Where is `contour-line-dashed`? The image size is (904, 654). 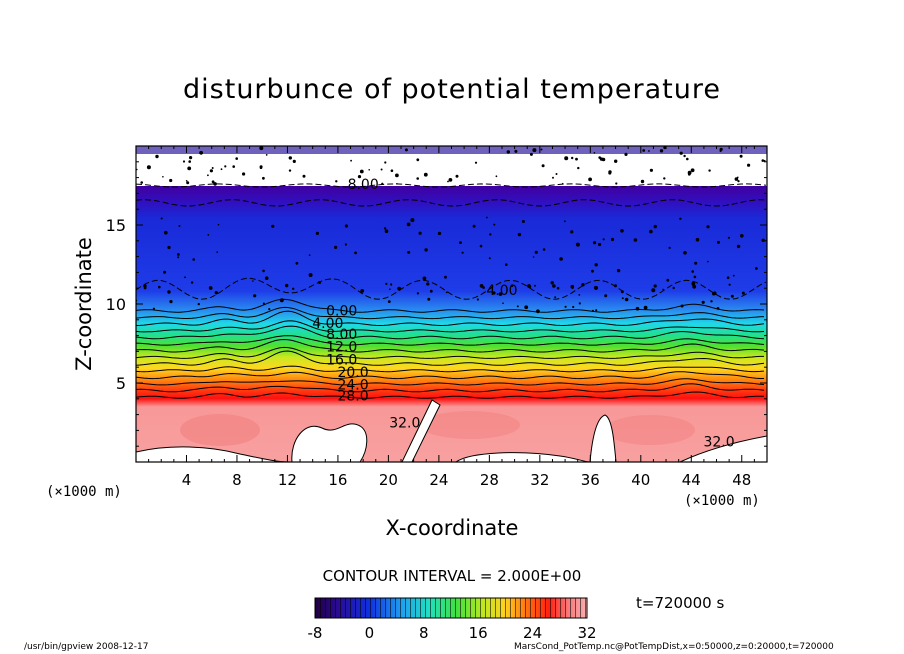 contour-line-dashed is located at coordinates (451, 185).